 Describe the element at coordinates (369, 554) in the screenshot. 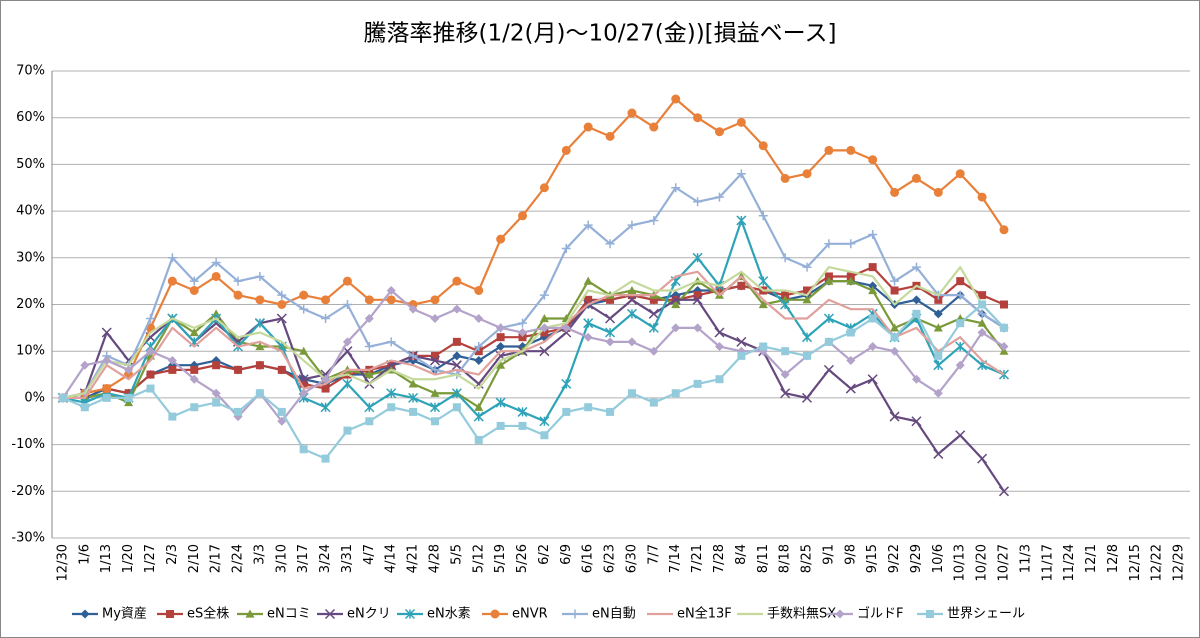

I see `x-tick-label: 4/7` at that location.